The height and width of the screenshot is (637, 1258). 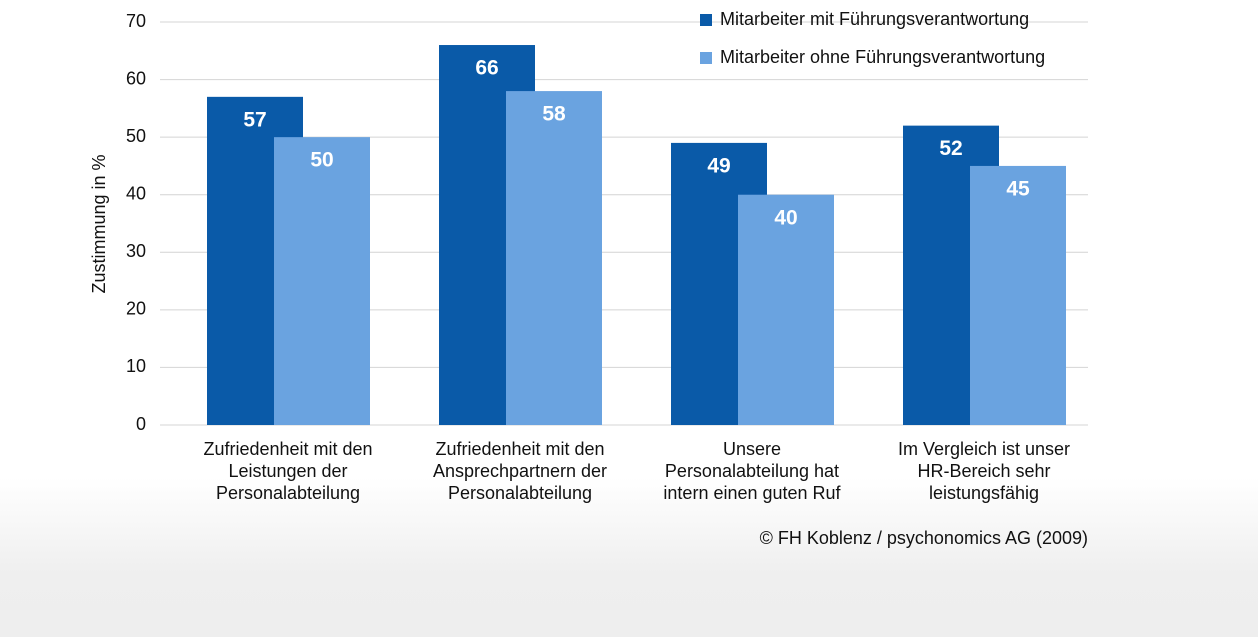 I want to click on y-tick-label: 70, so click(x=136, y=21).